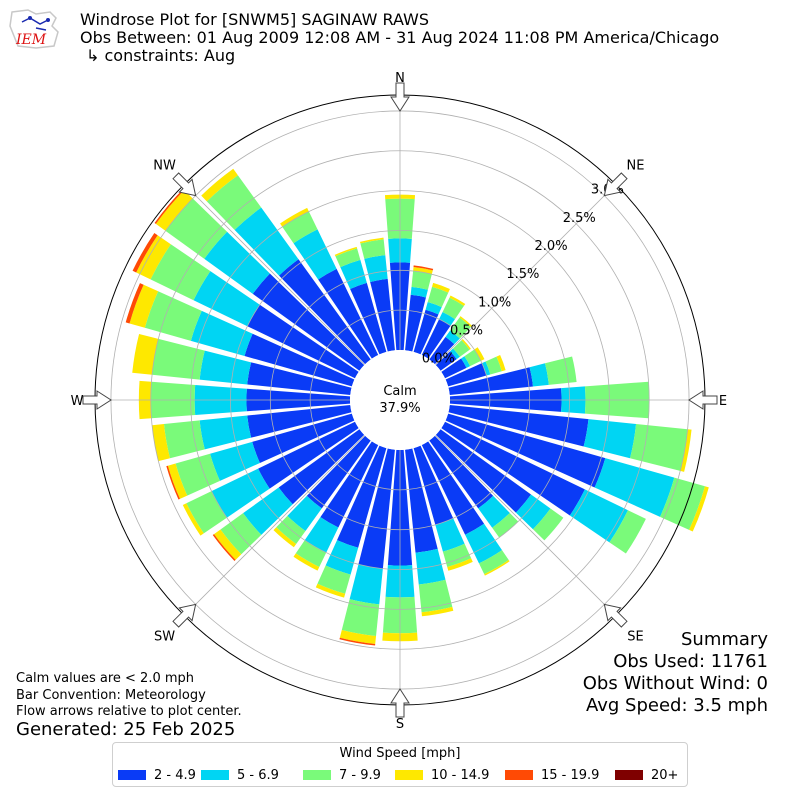 This screenshot has height=800, width=800. I want to click on radial-tick-label: 2.5%, so click(579, 218).